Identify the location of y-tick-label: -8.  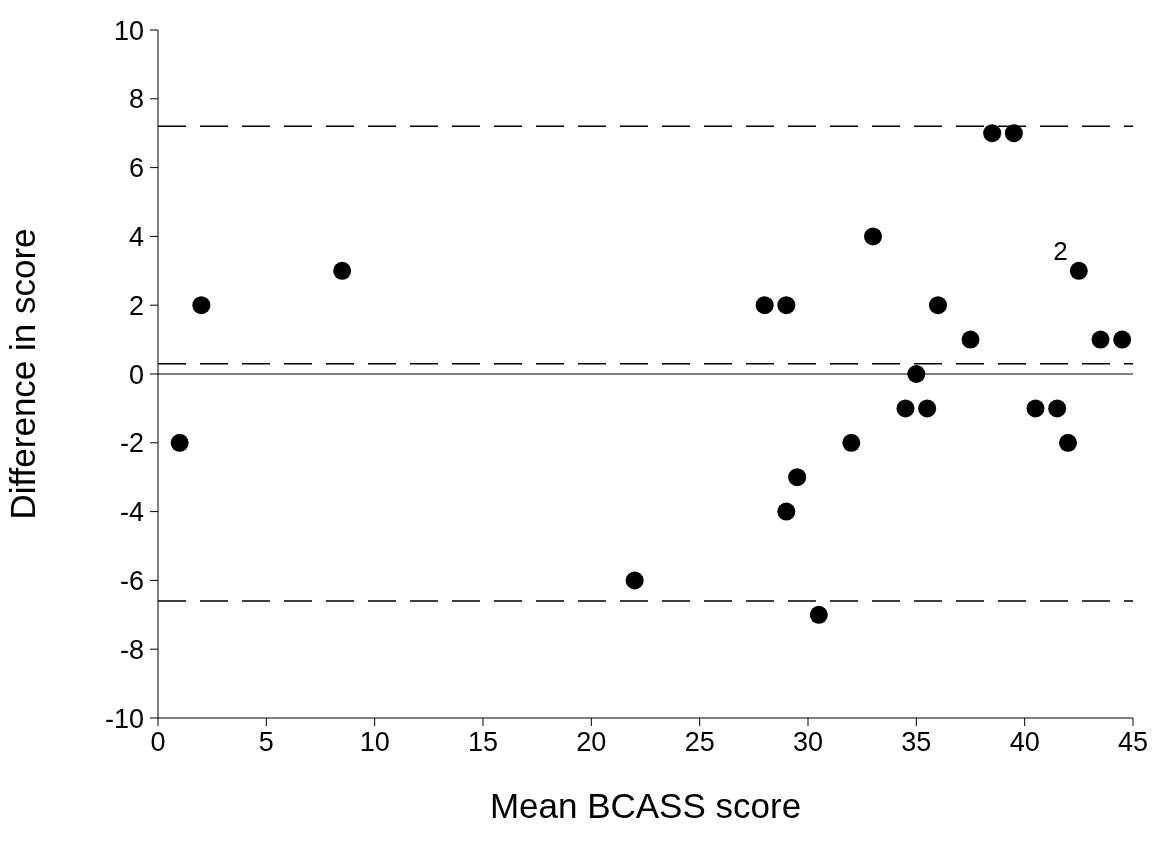
(131, 649).